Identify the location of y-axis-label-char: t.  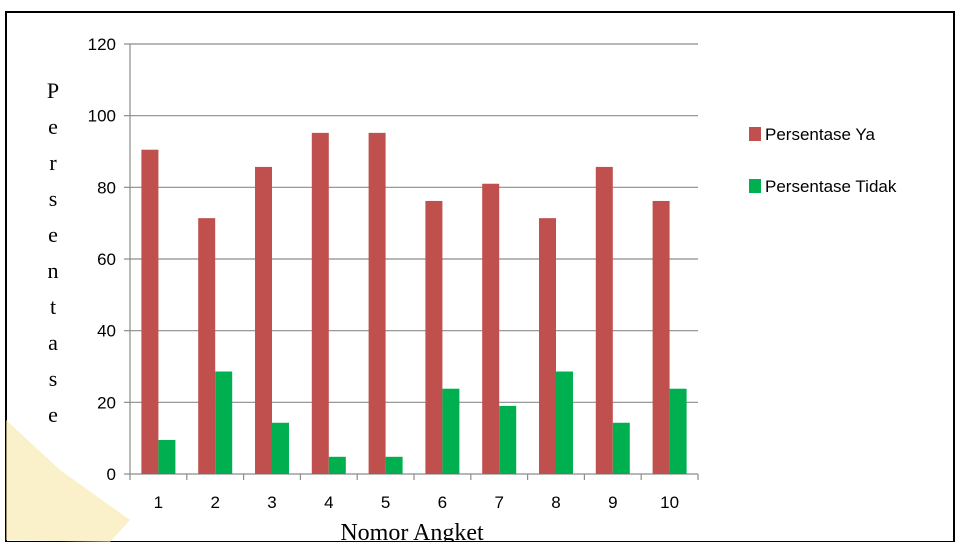
(53, 306).